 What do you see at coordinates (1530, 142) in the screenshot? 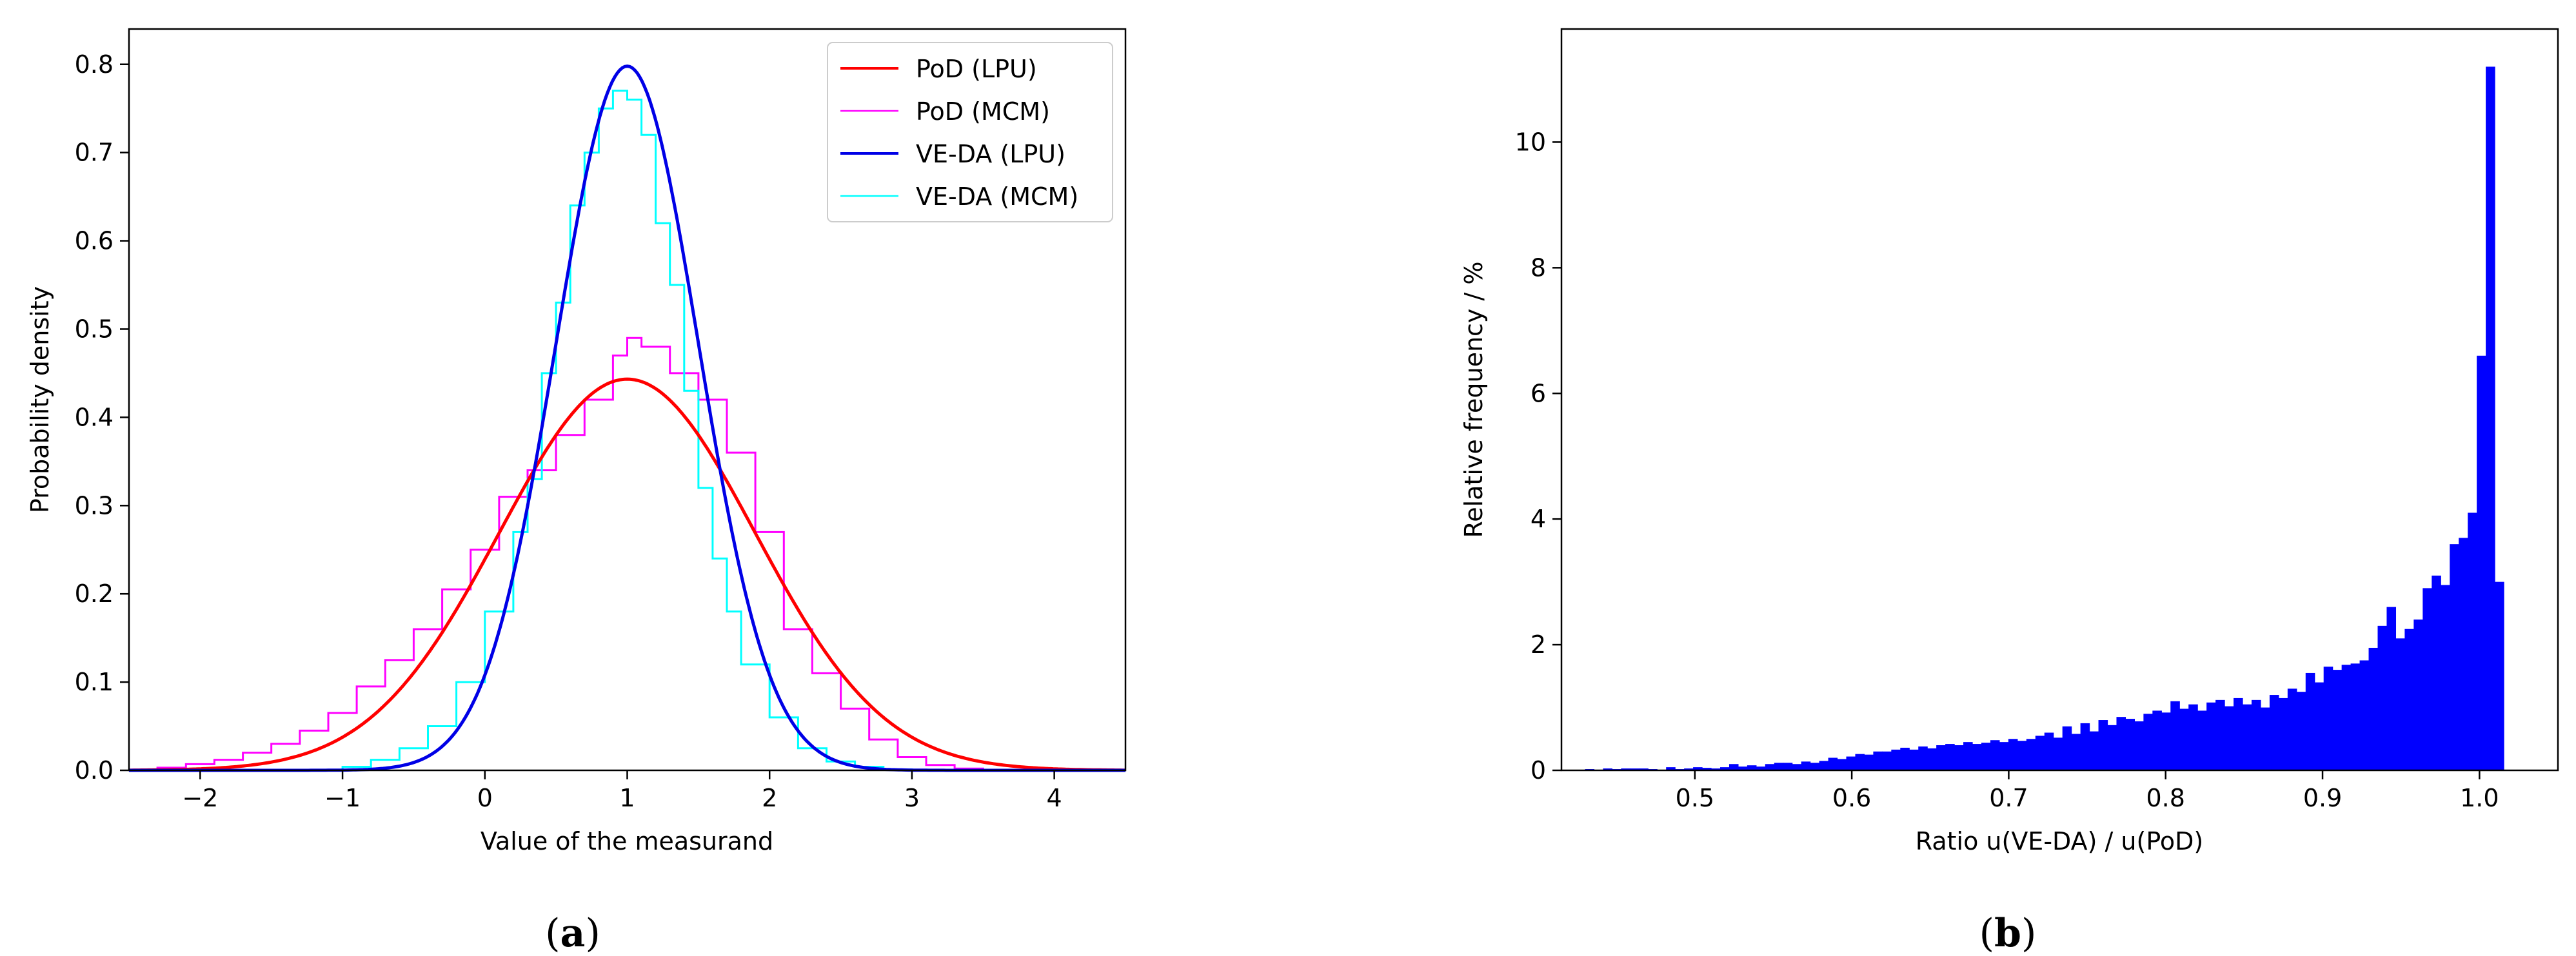
I see `y-tick-label: 10` at bounding box center [1530, 142].